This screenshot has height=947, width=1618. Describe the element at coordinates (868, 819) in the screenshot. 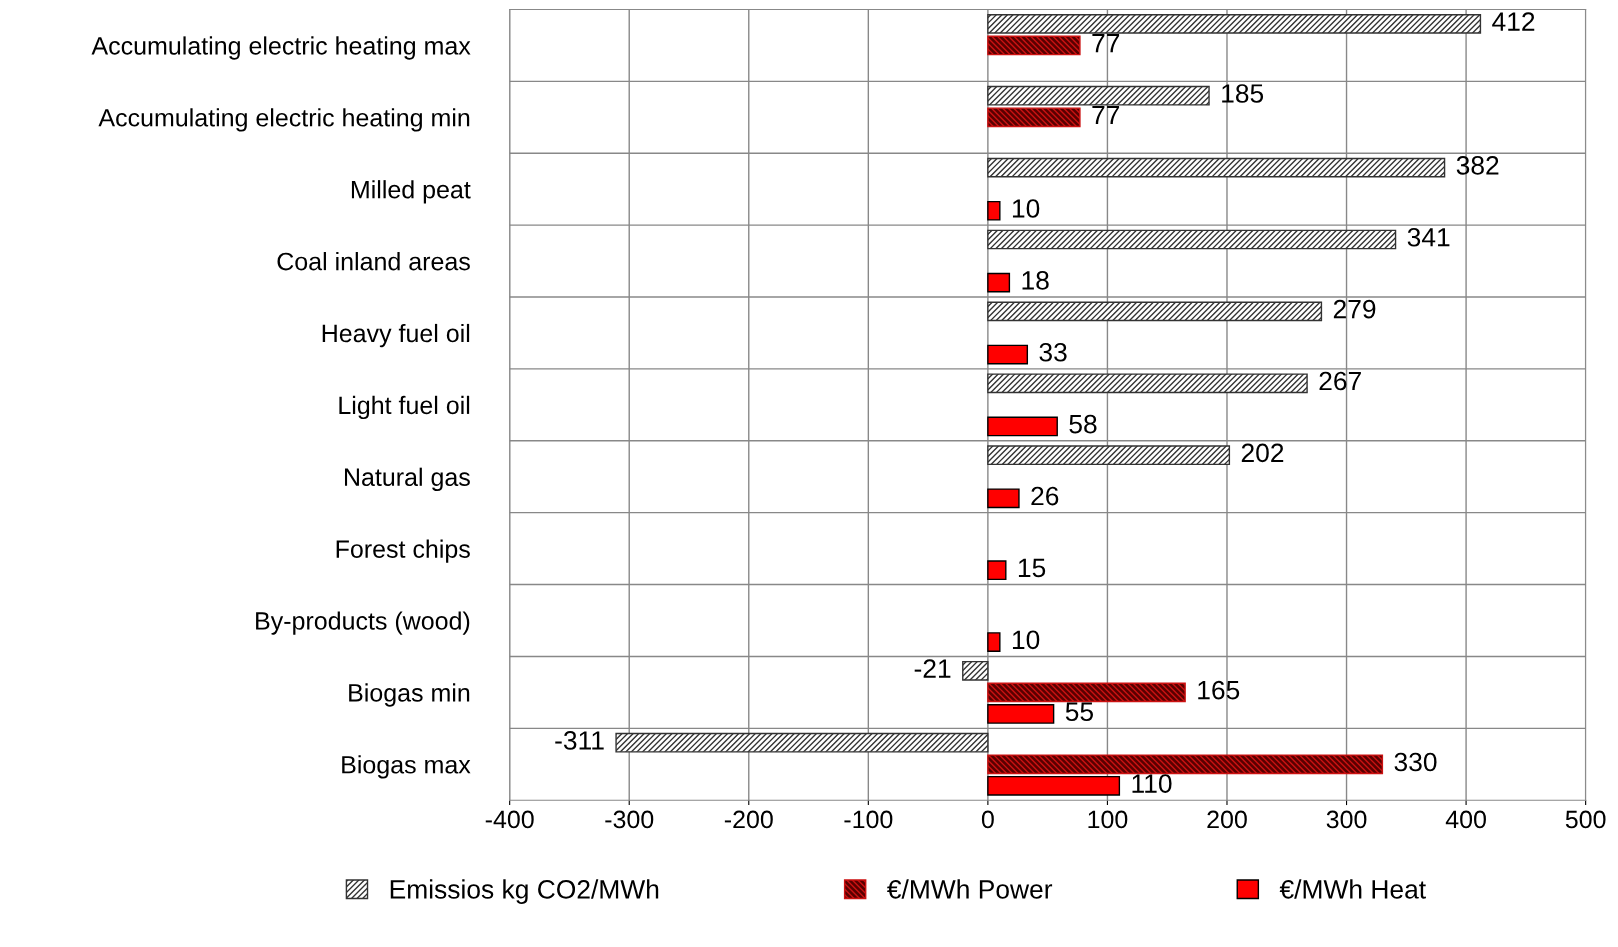

I see `x-tick-label: -100` at that location.